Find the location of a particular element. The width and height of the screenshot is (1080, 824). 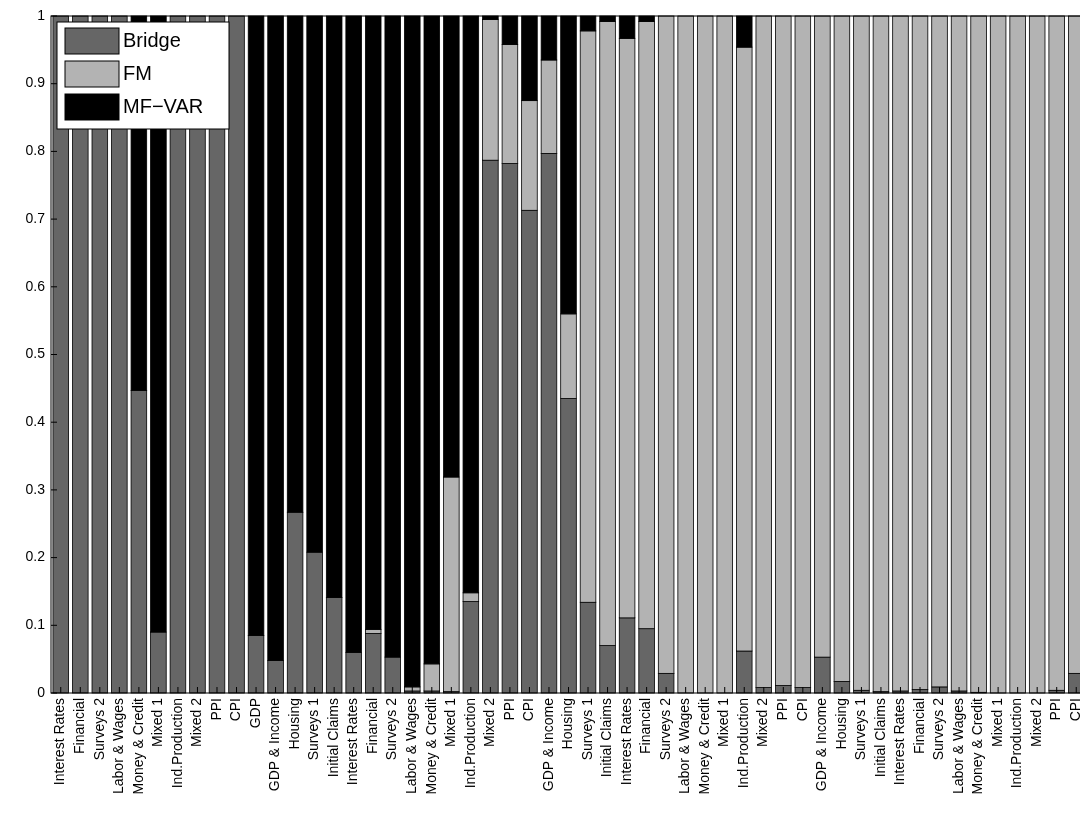

y-tick-label: 0 is located at coordinates (41, 691).